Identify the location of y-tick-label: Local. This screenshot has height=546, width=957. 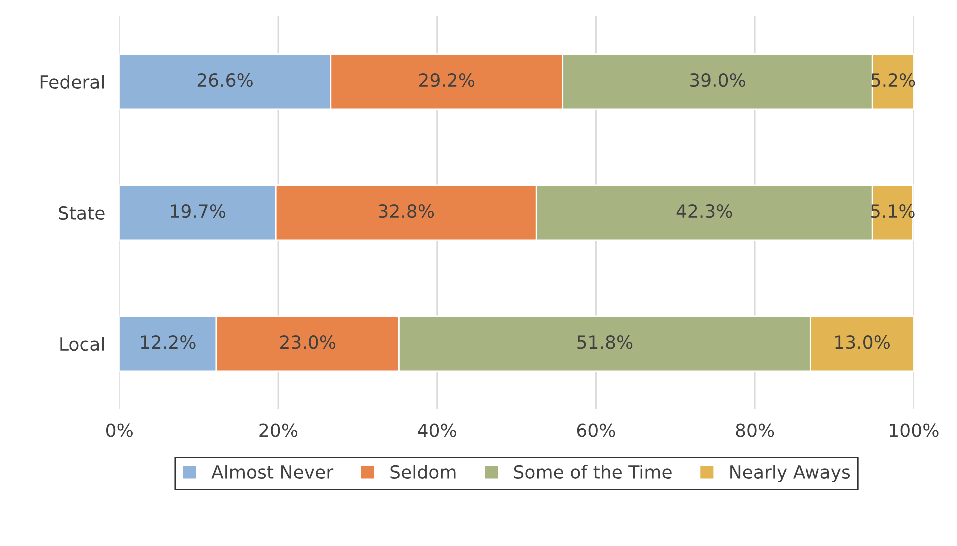
(82, 344).